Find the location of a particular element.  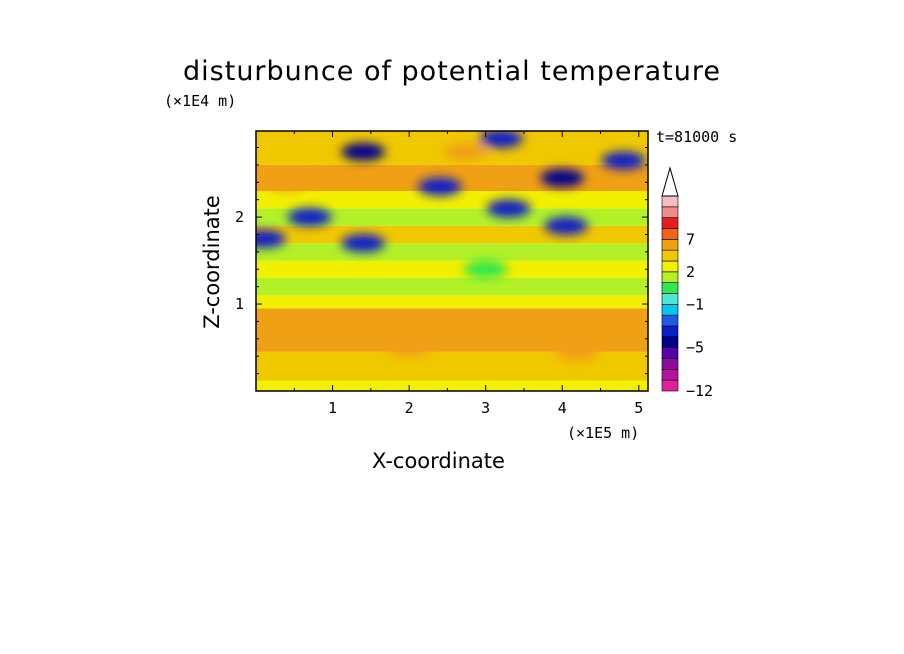

colorbar-extend-arrow is located at coordinates (670, 181).